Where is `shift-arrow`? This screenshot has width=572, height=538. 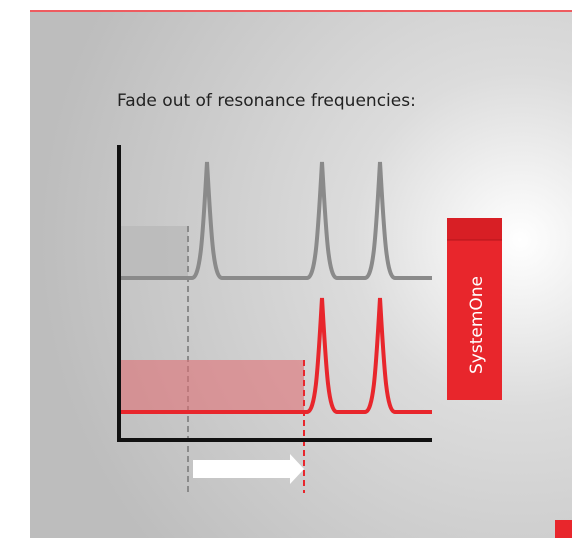 shift-arrow is located at coordinates (248, 469).